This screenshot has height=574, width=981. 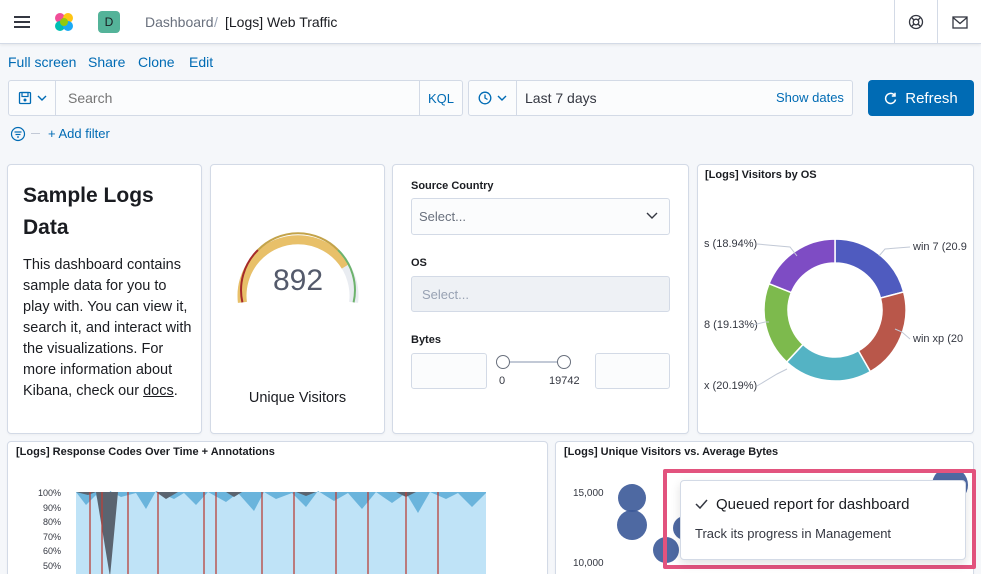 What do you see at coordinates (64, 22) in the screenshot?
I see `kibana-logo-icon` at bounding box center [64, 22].